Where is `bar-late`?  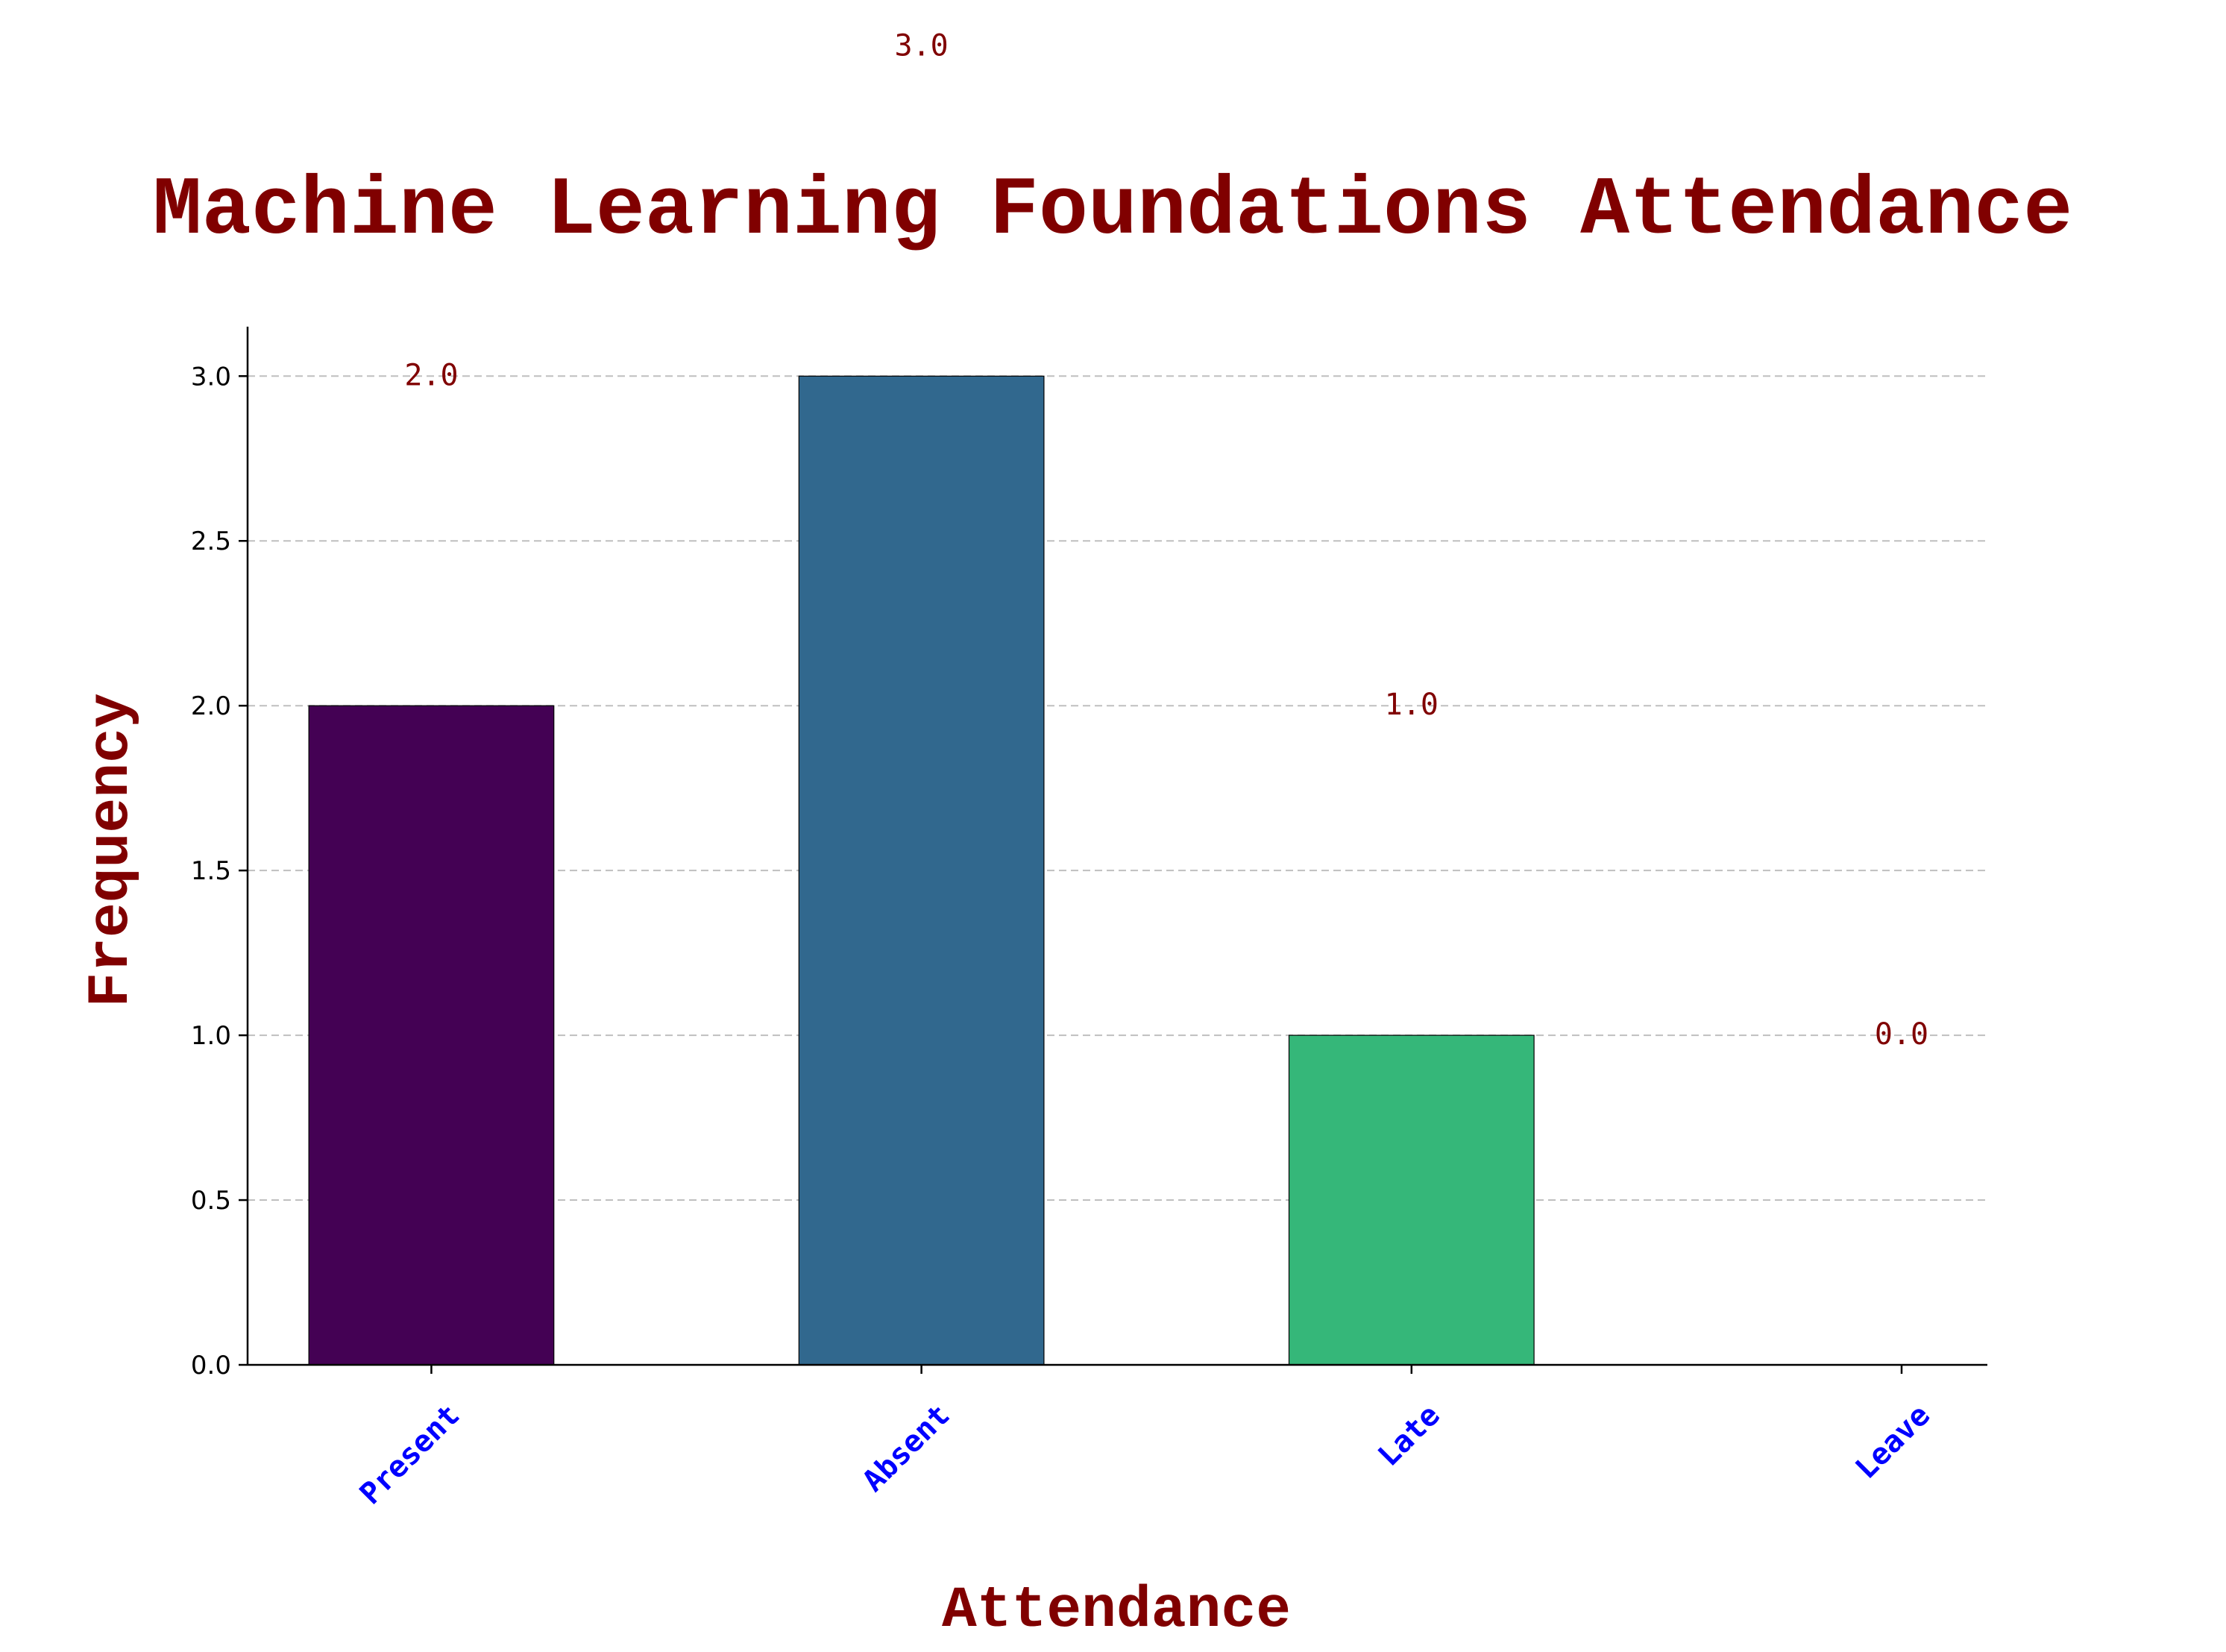 bar-late is located at coordinates (1411, 1200).